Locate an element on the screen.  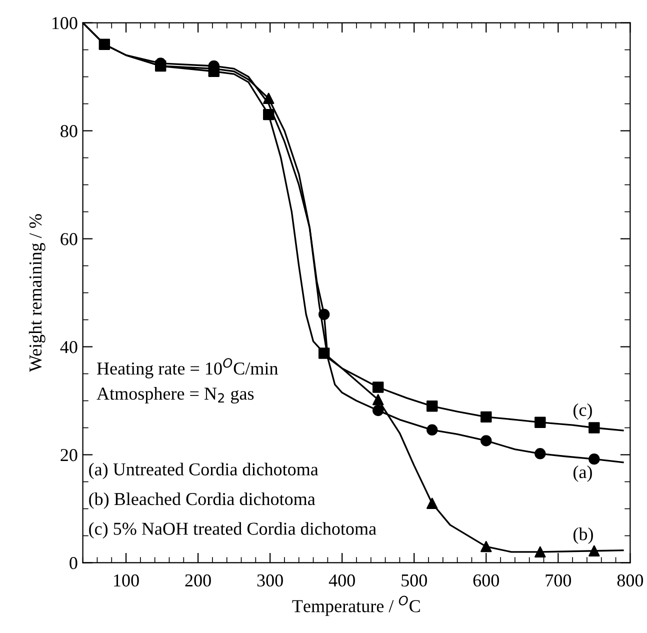
x-tick-label: 700 is located at coordinates (559, 580).